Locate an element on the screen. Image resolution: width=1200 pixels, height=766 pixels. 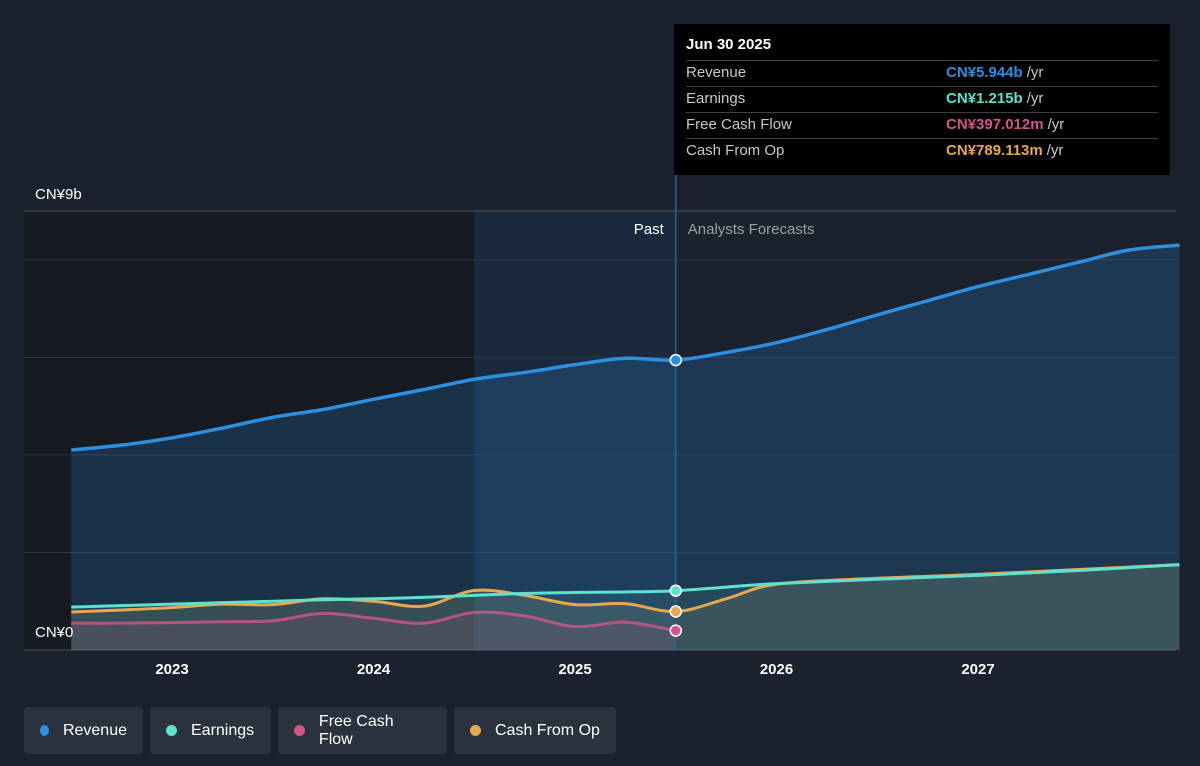
legend-item-earnings: Earnings is located at coordinates (210, 730).